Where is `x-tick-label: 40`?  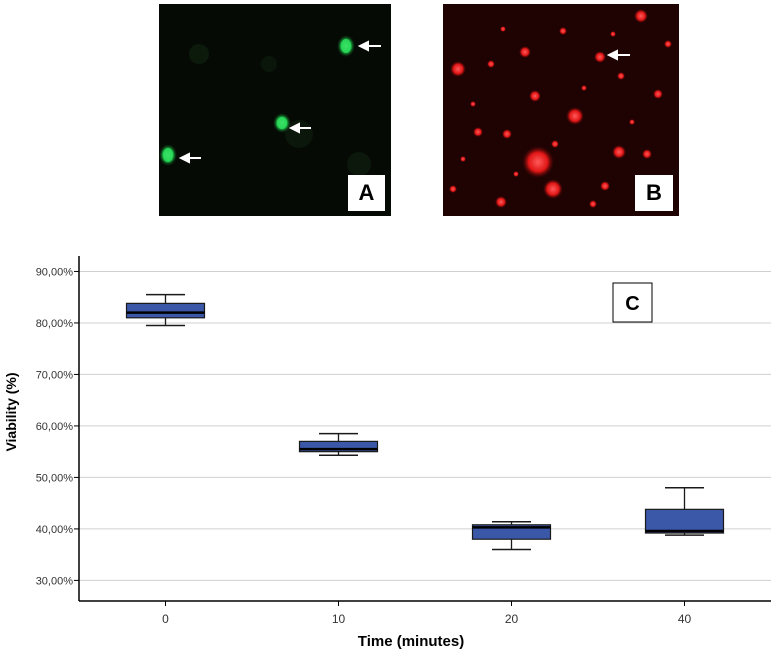 x-tick-label: 40 is located at coordinates (685, 619).